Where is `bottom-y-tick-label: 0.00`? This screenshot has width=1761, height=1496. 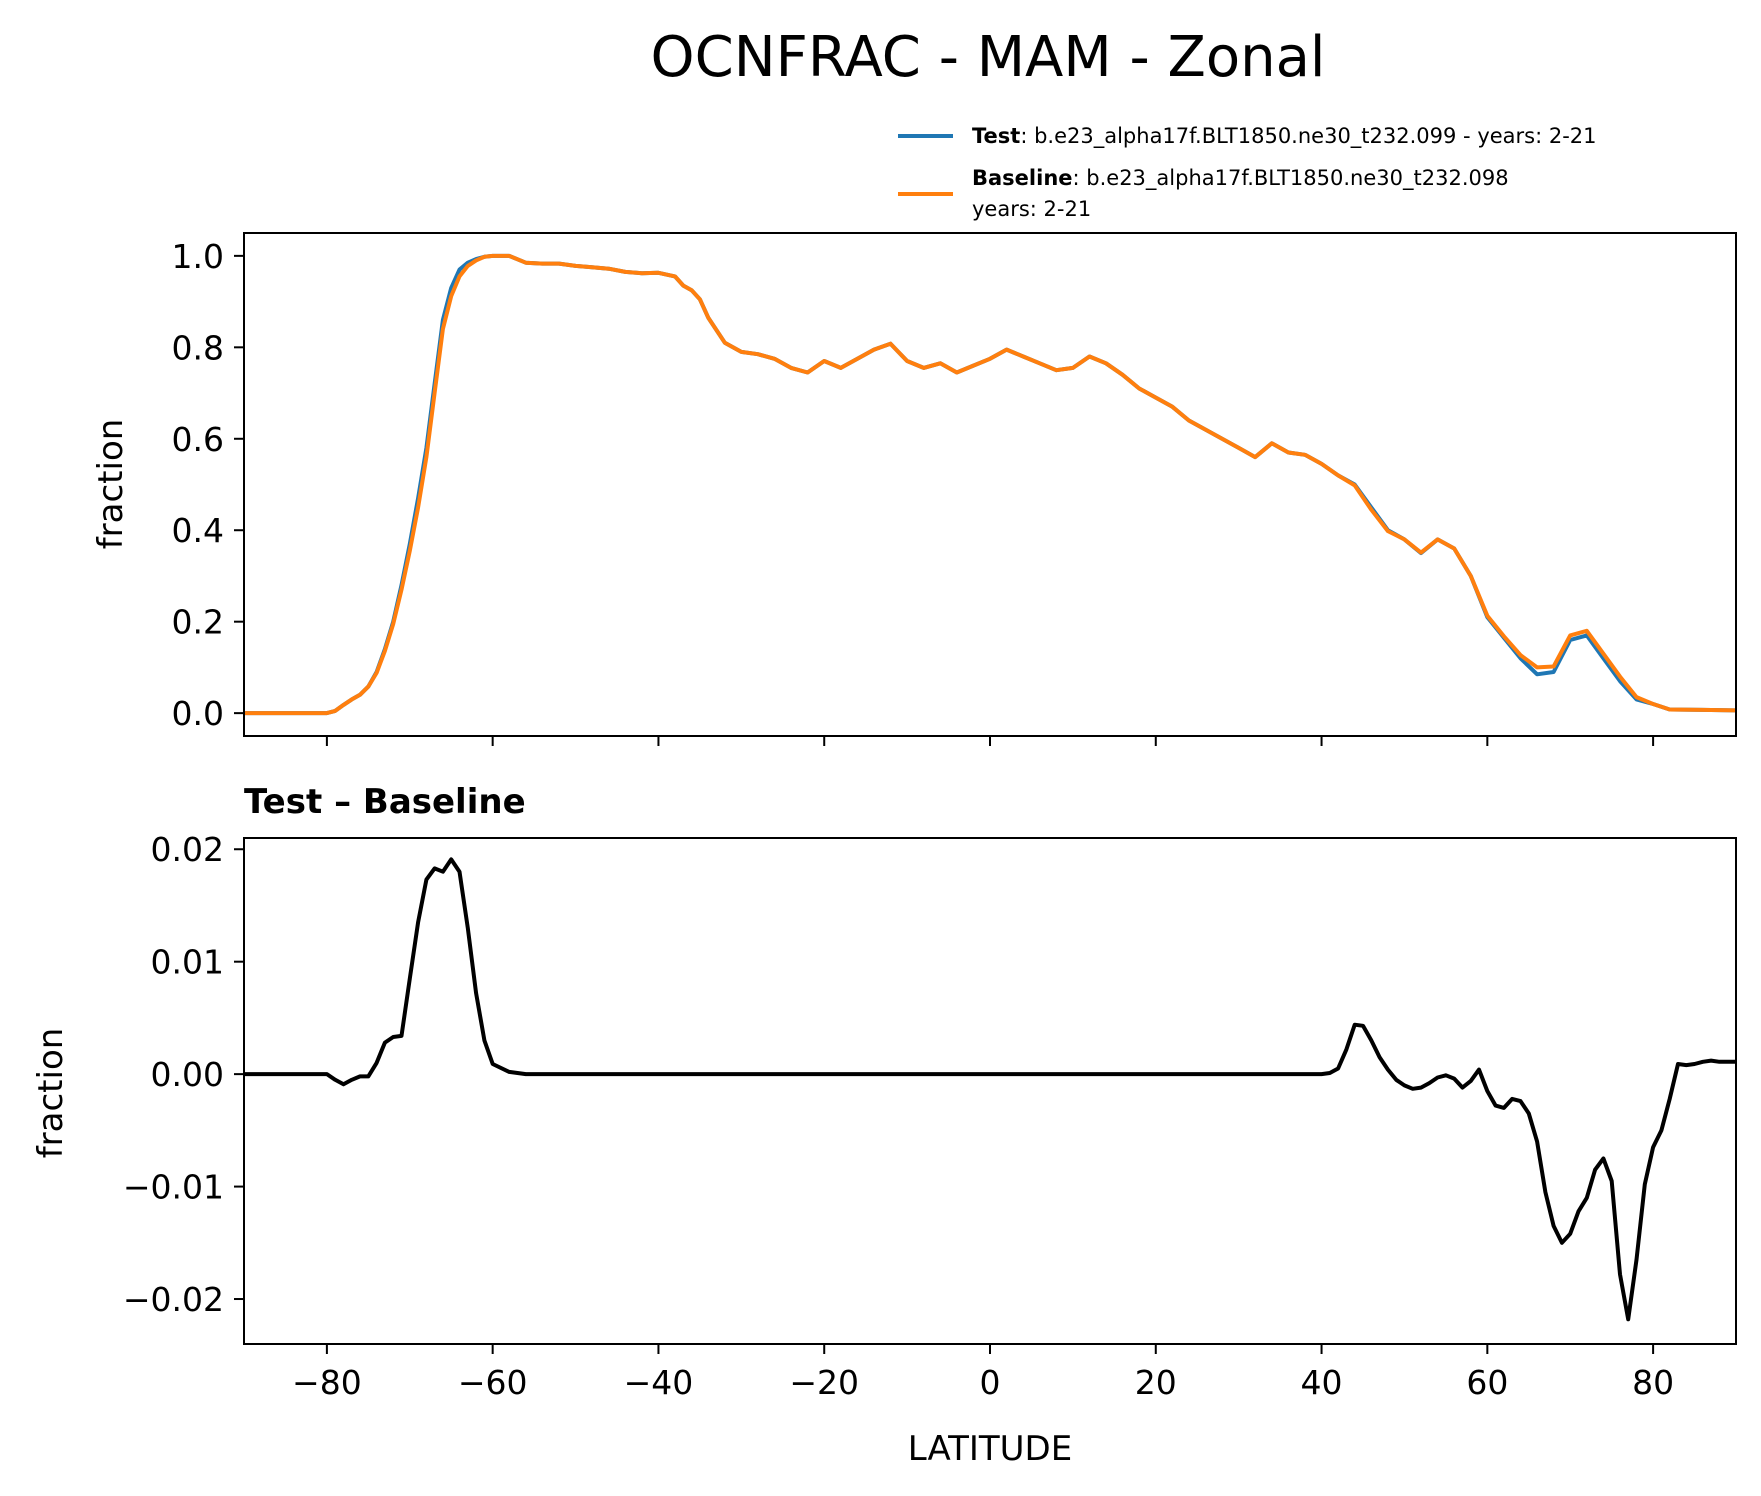
bottom-y-tick-label: 0.00 is located at coordinates (187, 1074).